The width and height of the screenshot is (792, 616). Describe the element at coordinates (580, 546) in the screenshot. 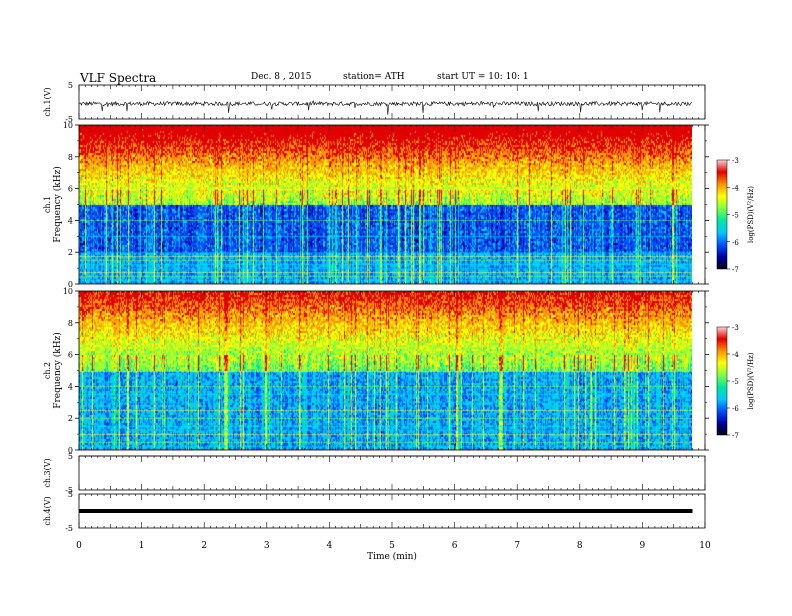

I see `x-tick-label: 8` at that location.